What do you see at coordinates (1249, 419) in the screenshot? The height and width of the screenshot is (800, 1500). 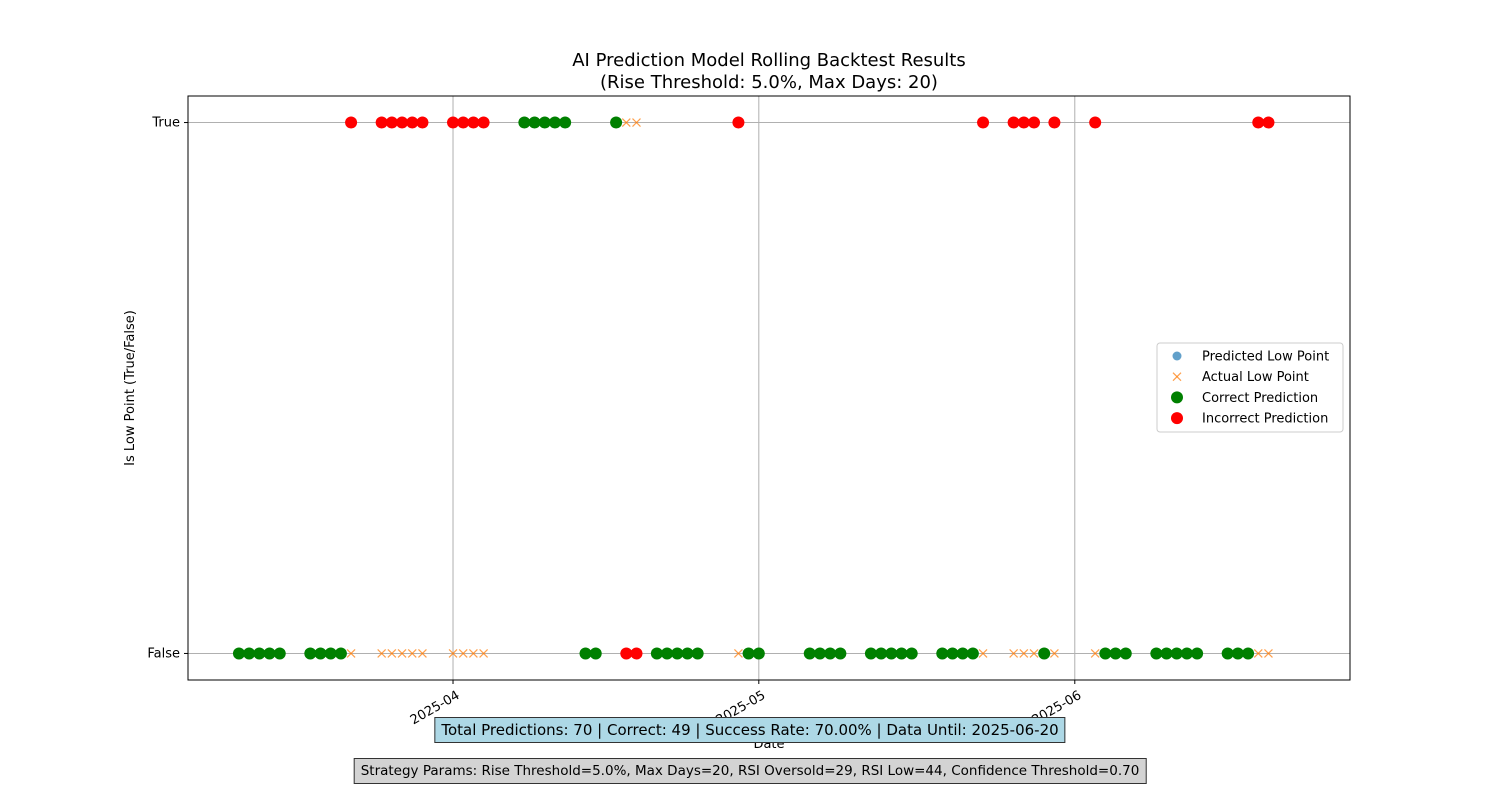 I see `legend-item-incorrect-prediction: Incorrect Prediction` at bounding box center [1249, 419].